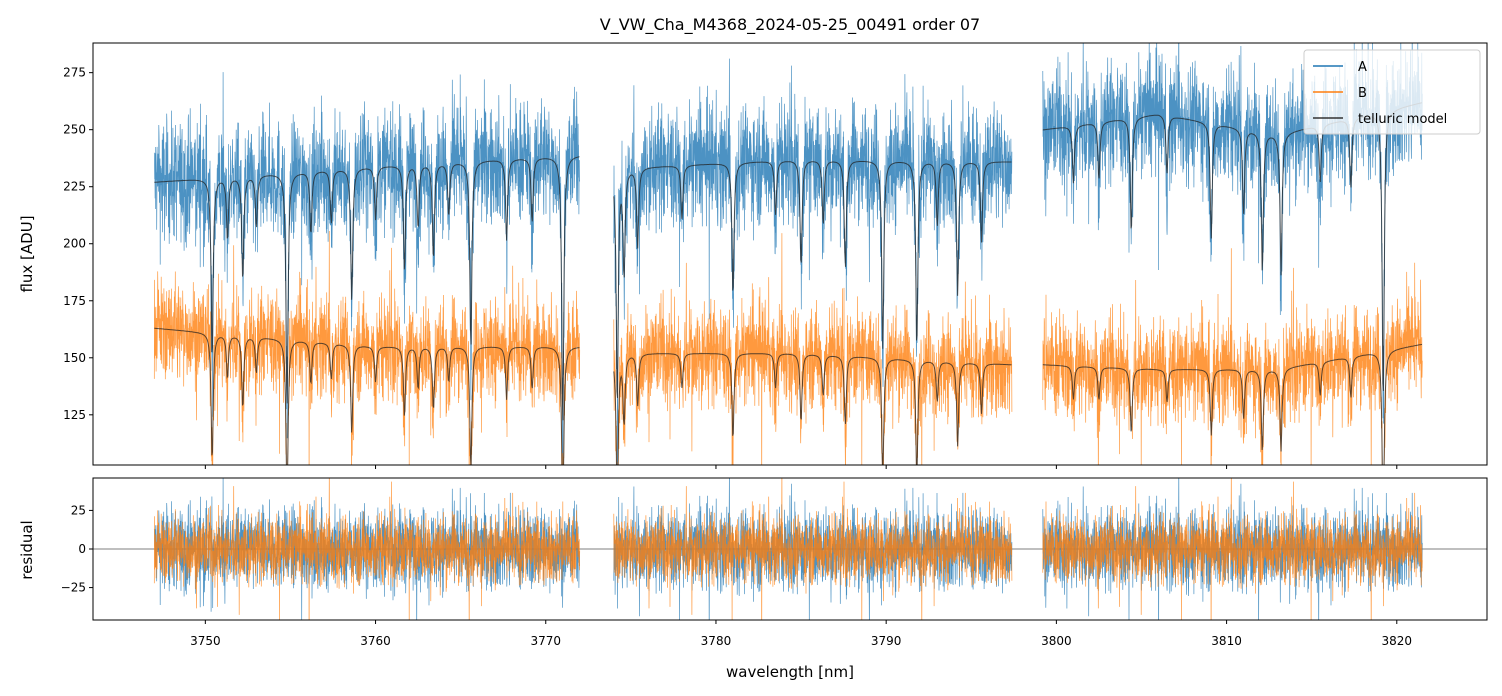 Image resolution: width=1502 pixels, height=696 pixels. What do you see at coordinates (545, 641) in the screenshot?
I see `x-tick-label: 3770` at bounding box center [545, 641].